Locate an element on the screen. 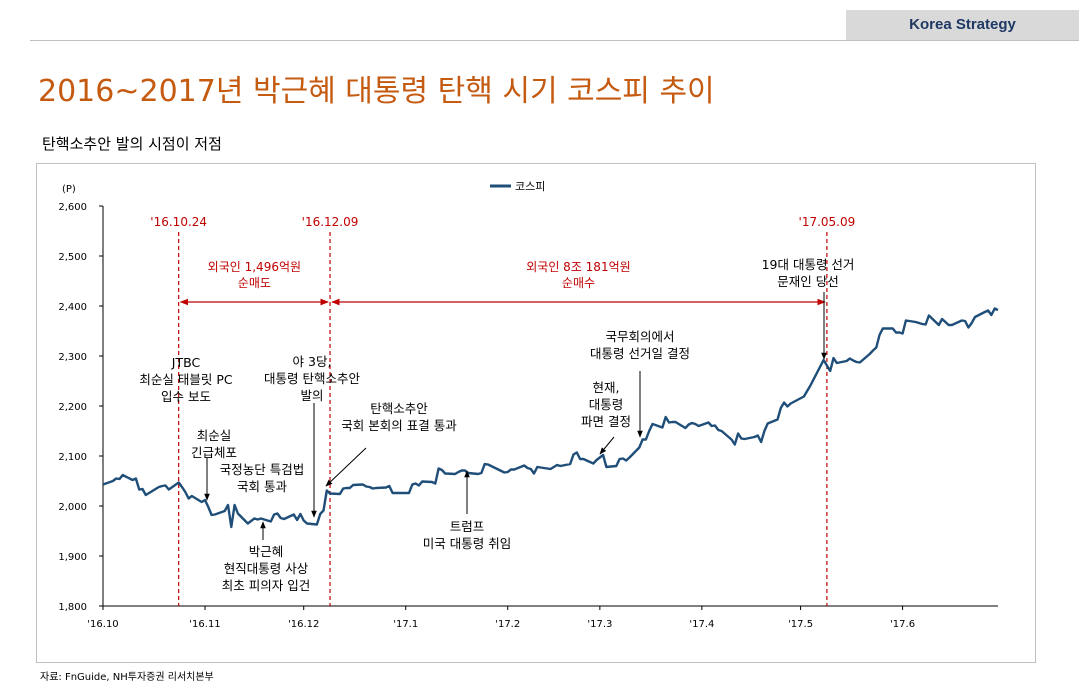 The width and height of the screenshot is (1079, 691). annotation-text: 국무회의에서 is located at coordinates (639, 336).